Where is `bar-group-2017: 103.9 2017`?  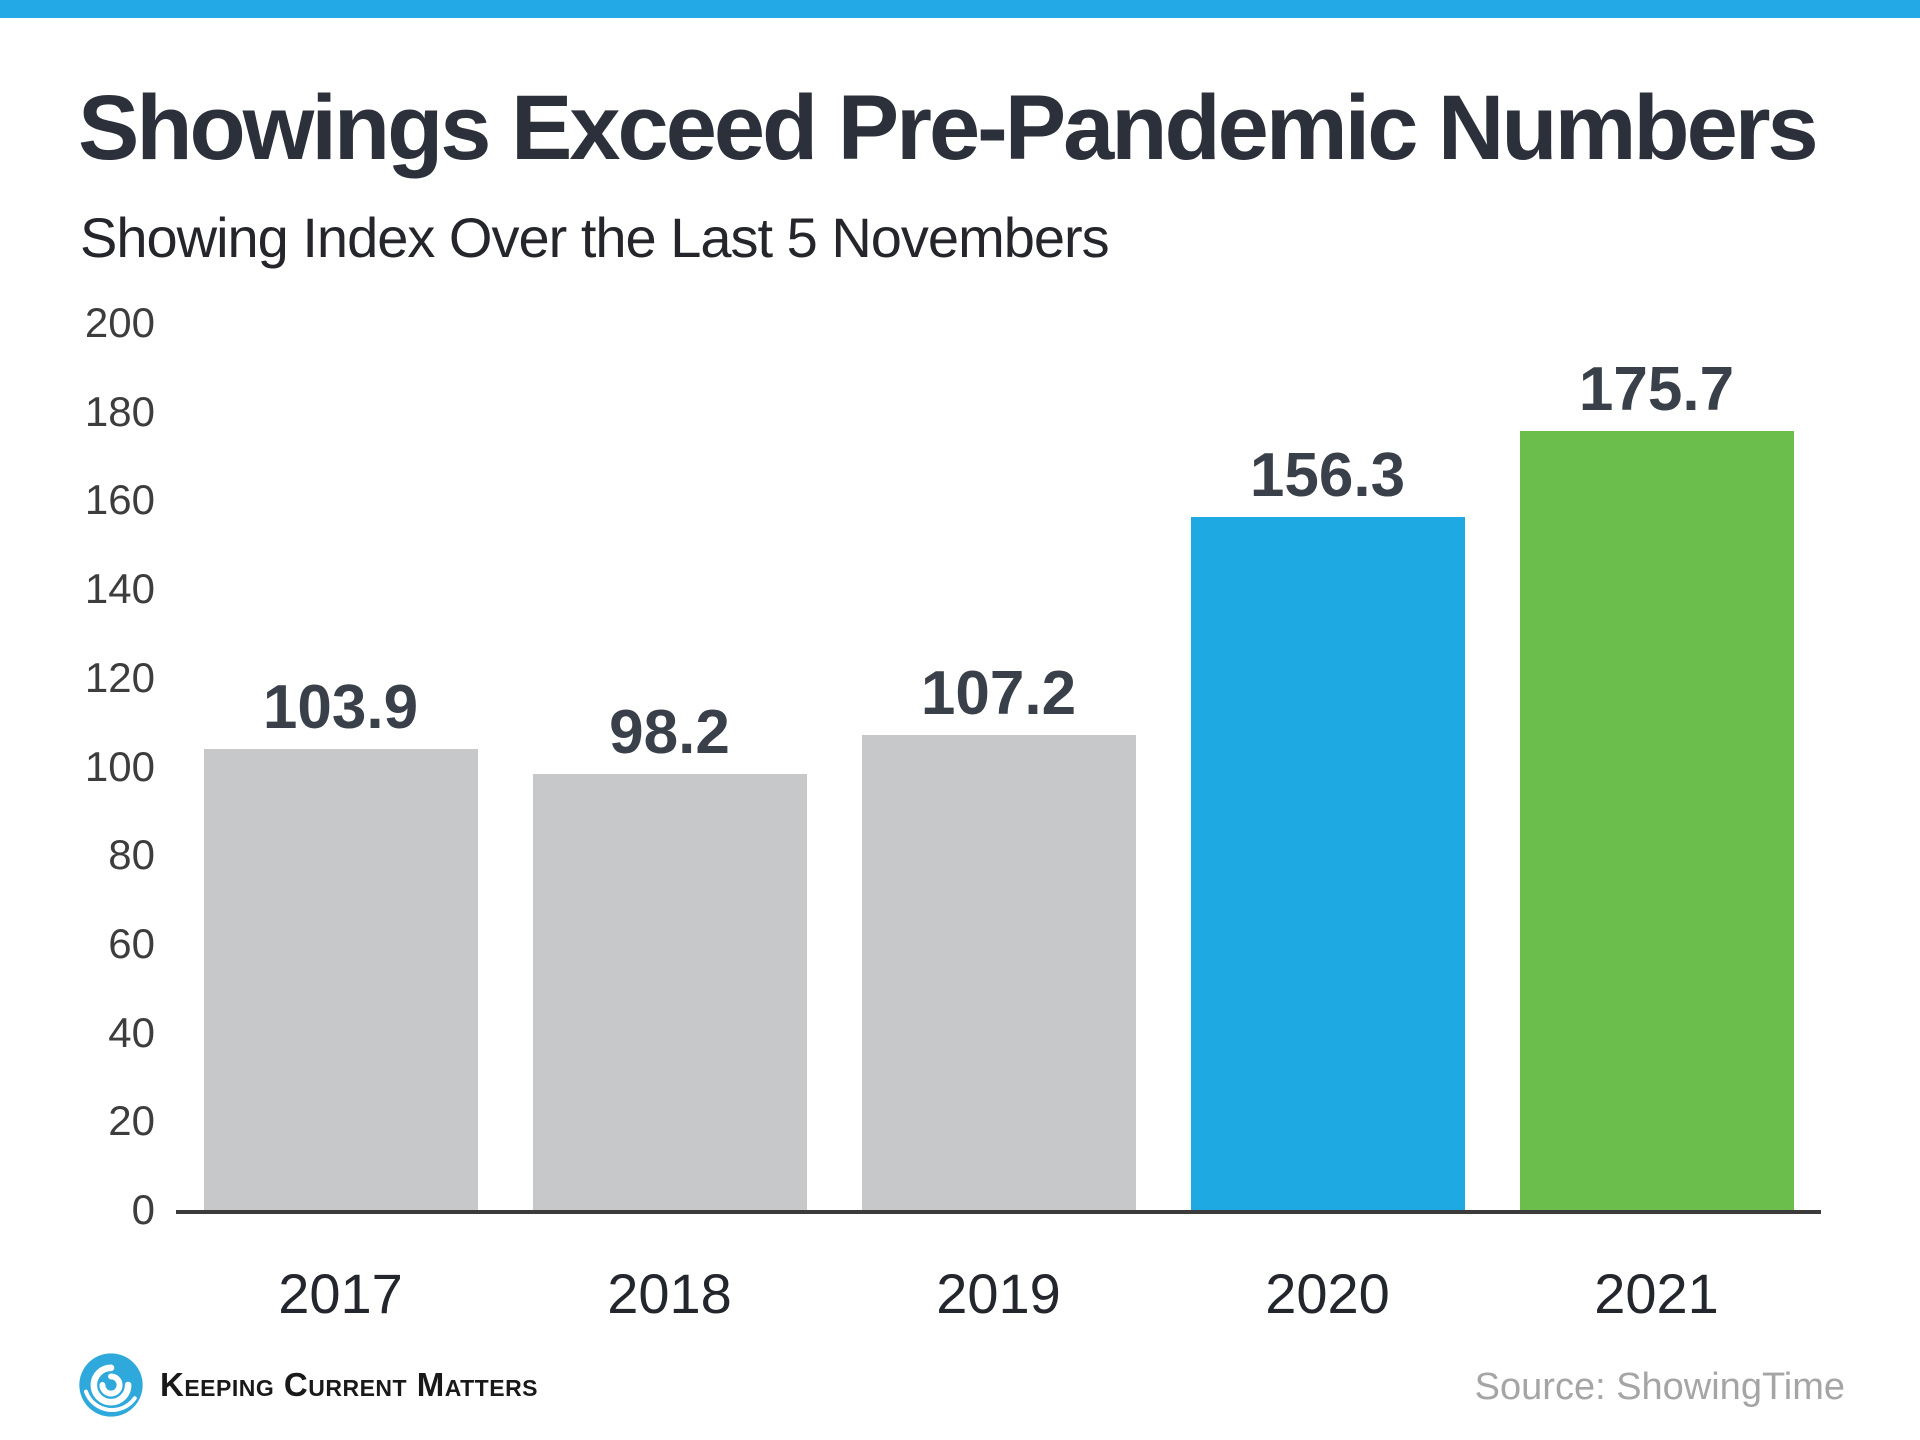
bar-group-2017: 103.9 2017 is located at coordinates (340, 822).